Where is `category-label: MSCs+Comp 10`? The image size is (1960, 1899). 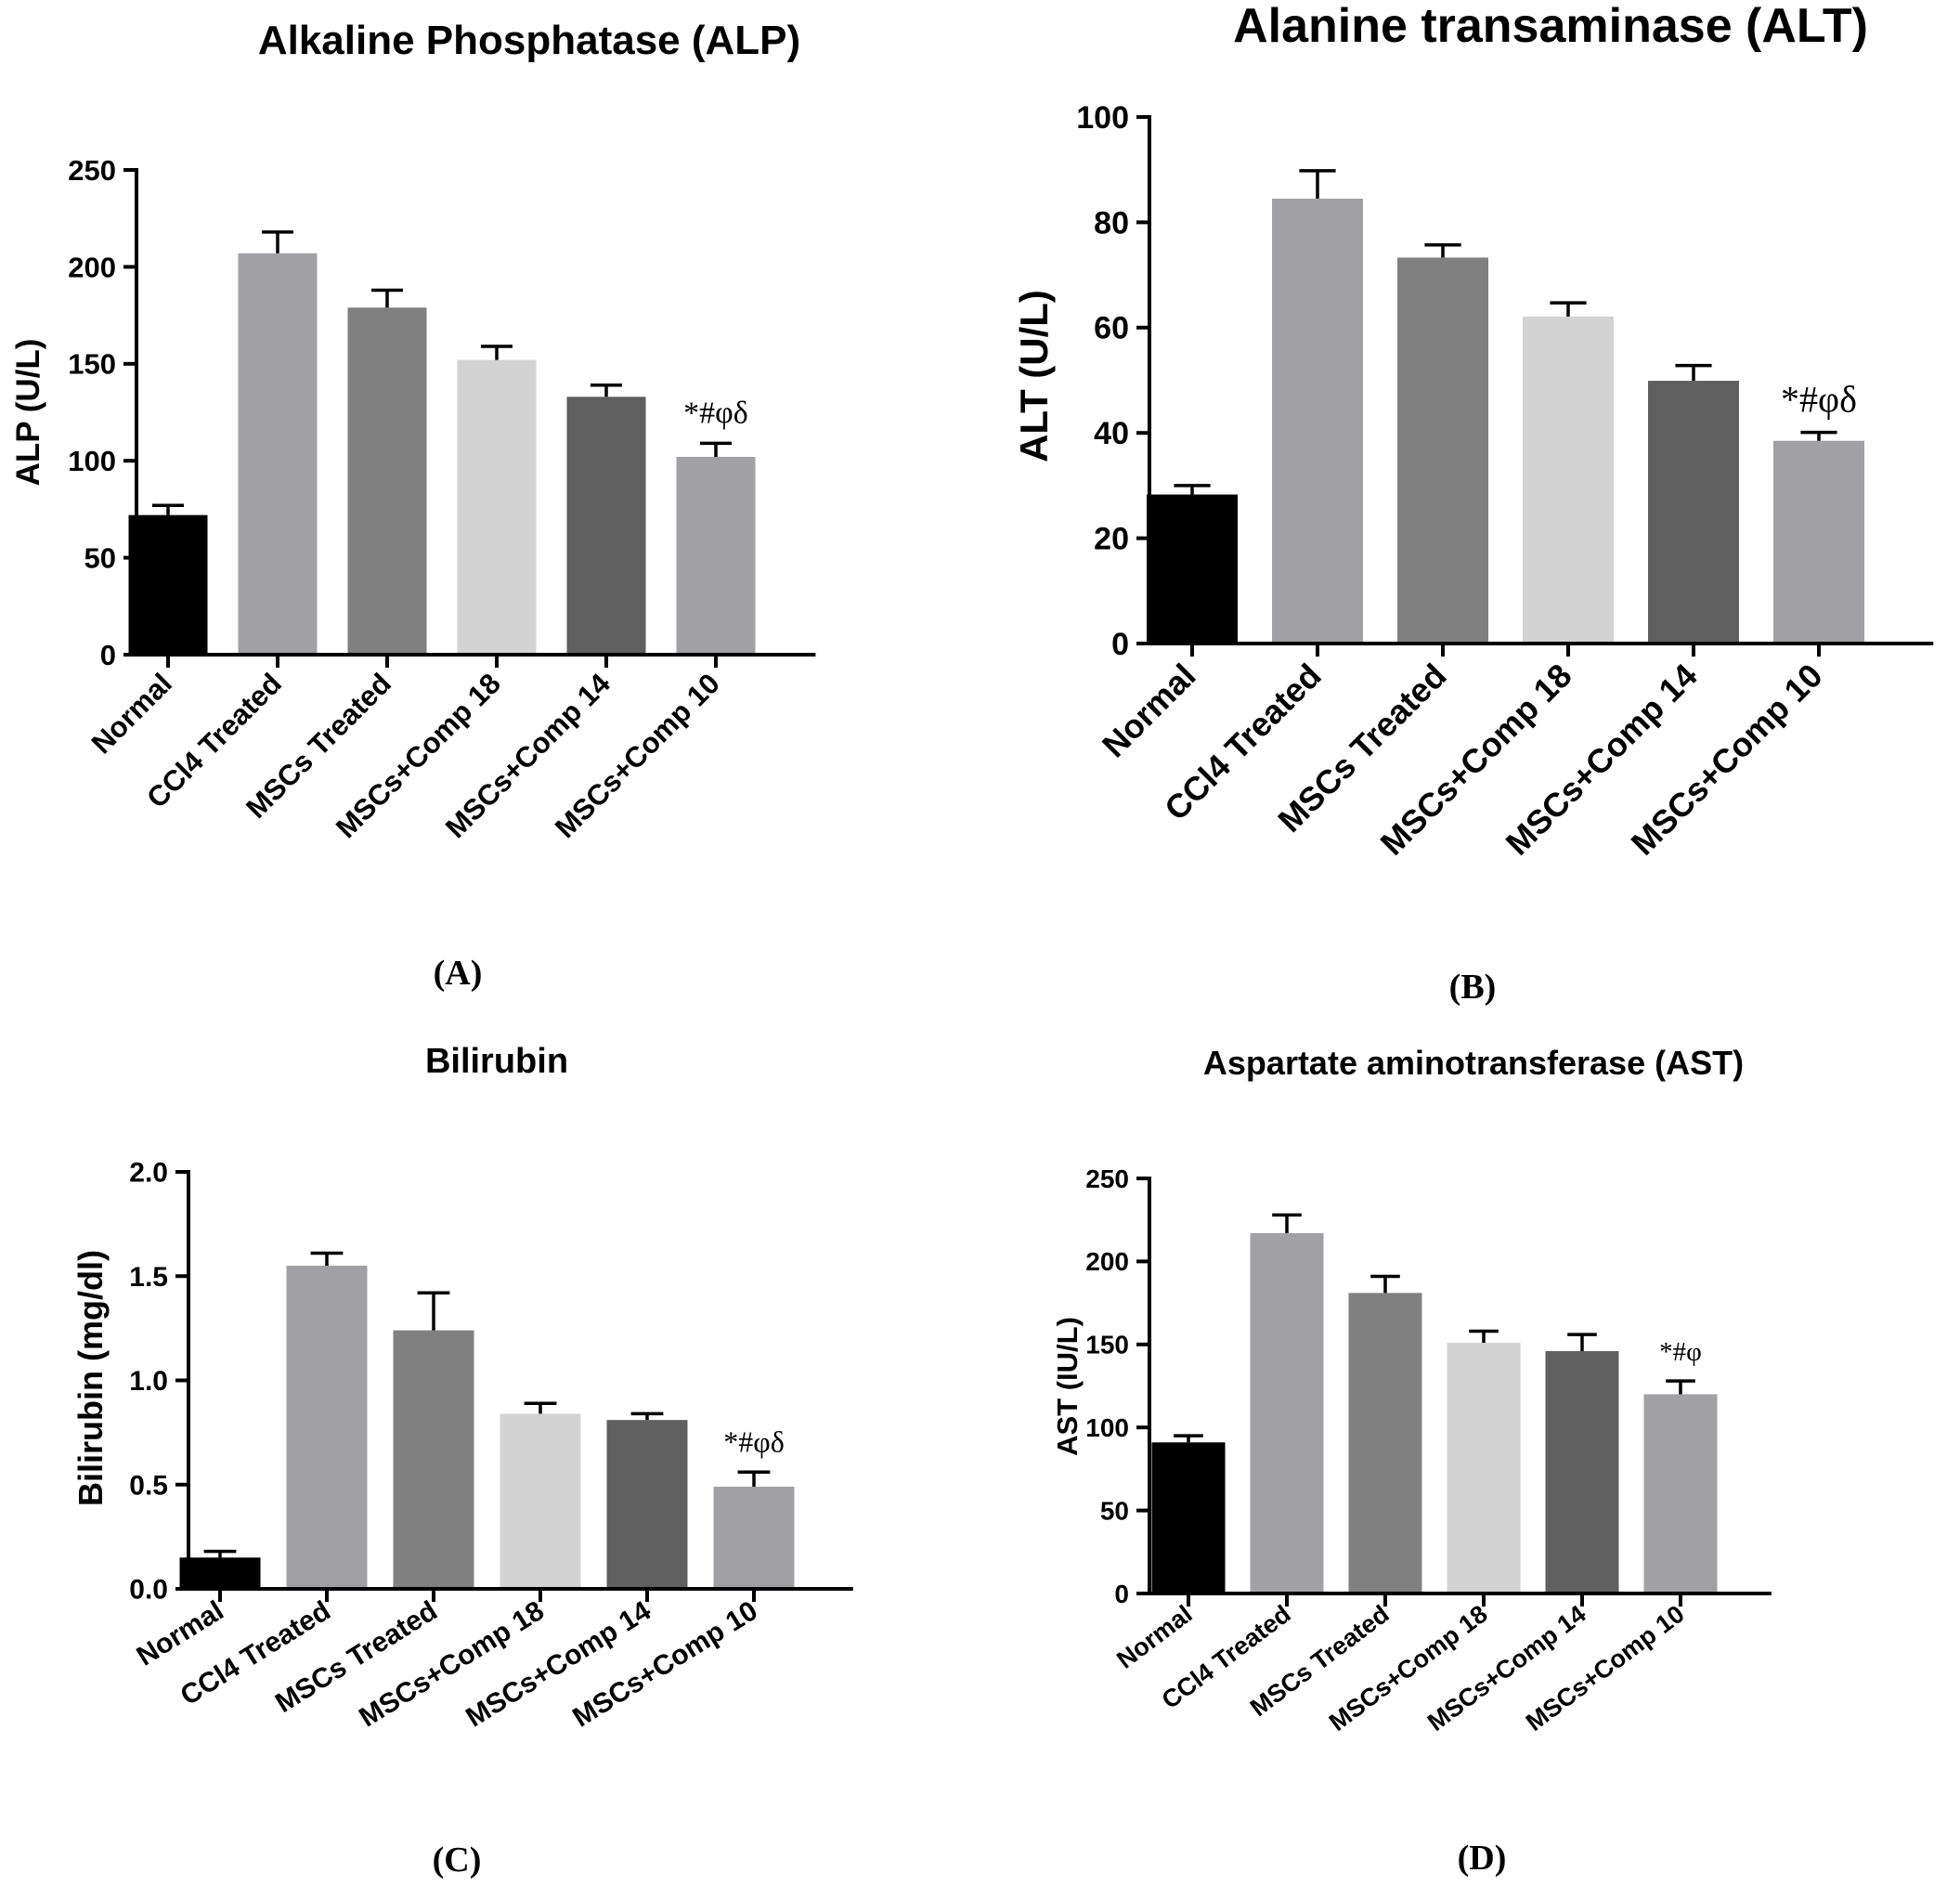
category-label: MSCs+Comp 10 is located at coordinates (664, 1664).